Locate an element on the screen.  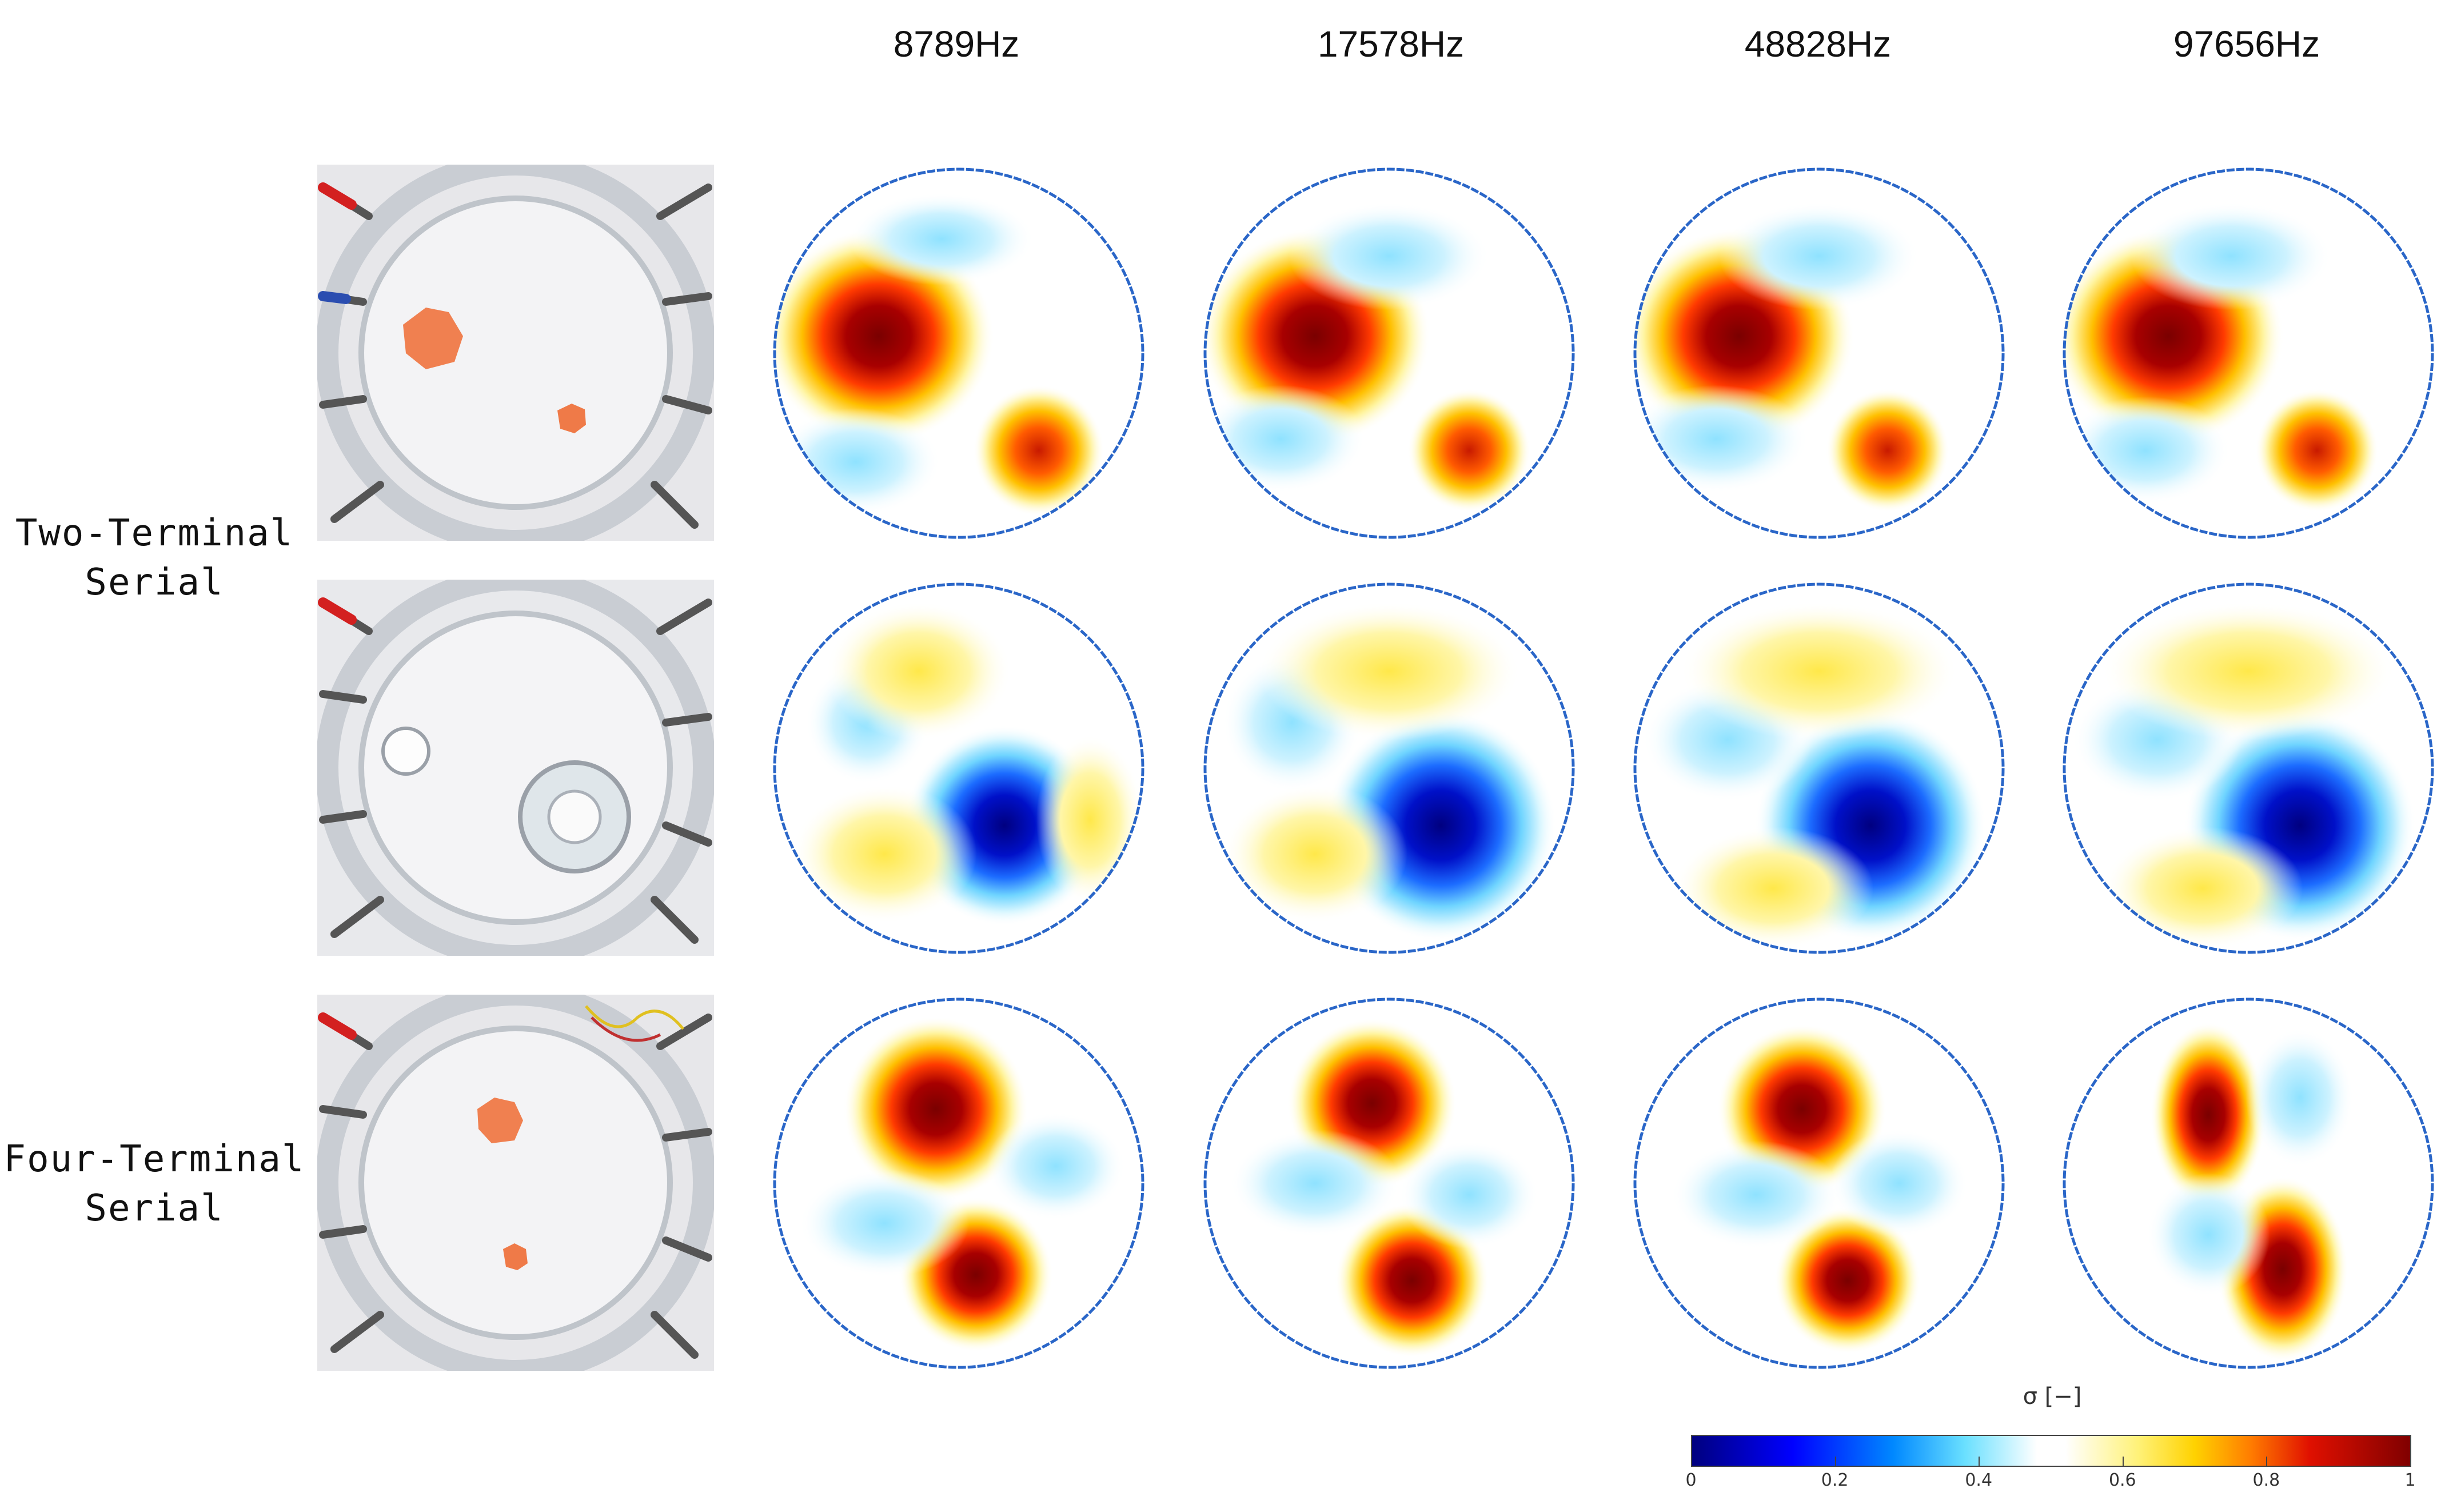
reconstruction-row3-col3 is located at coordinates (1819, 1183).